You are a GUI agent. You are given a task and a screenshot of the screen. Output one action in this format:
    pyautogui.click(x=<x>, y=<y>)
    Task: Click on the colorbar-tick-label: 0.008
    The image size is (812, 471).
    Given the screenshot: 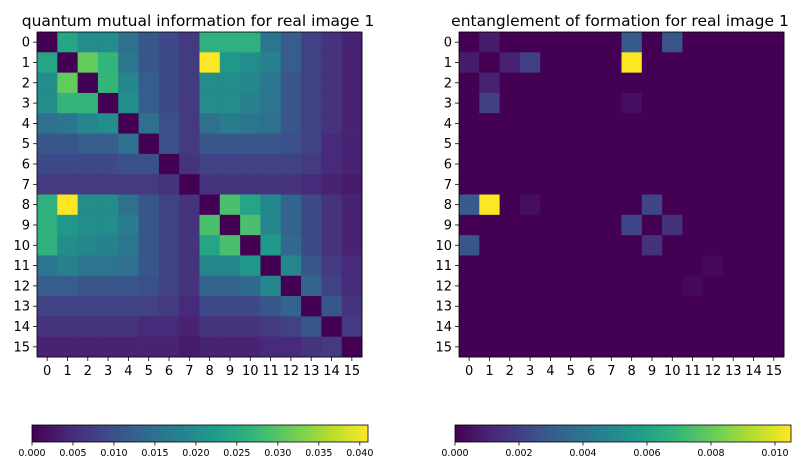 What is the action you would take?
    pyautogui.click(x=710, y=453)
    